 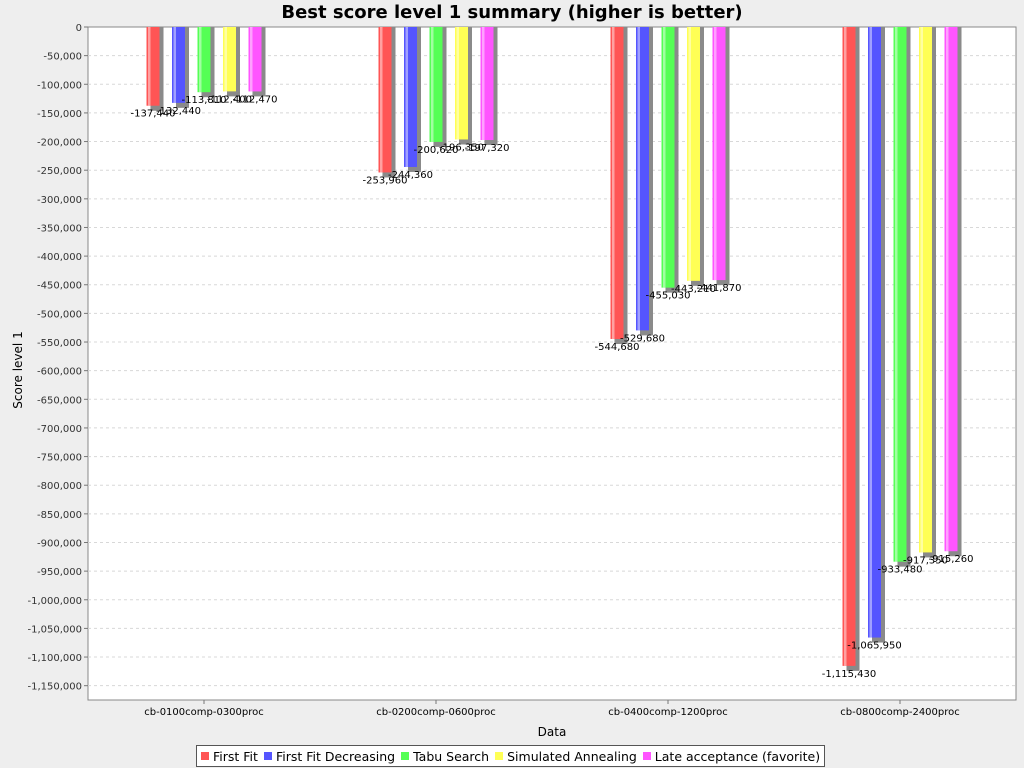 I want to click on data-label: -915,260, so click(x=951, y=559).